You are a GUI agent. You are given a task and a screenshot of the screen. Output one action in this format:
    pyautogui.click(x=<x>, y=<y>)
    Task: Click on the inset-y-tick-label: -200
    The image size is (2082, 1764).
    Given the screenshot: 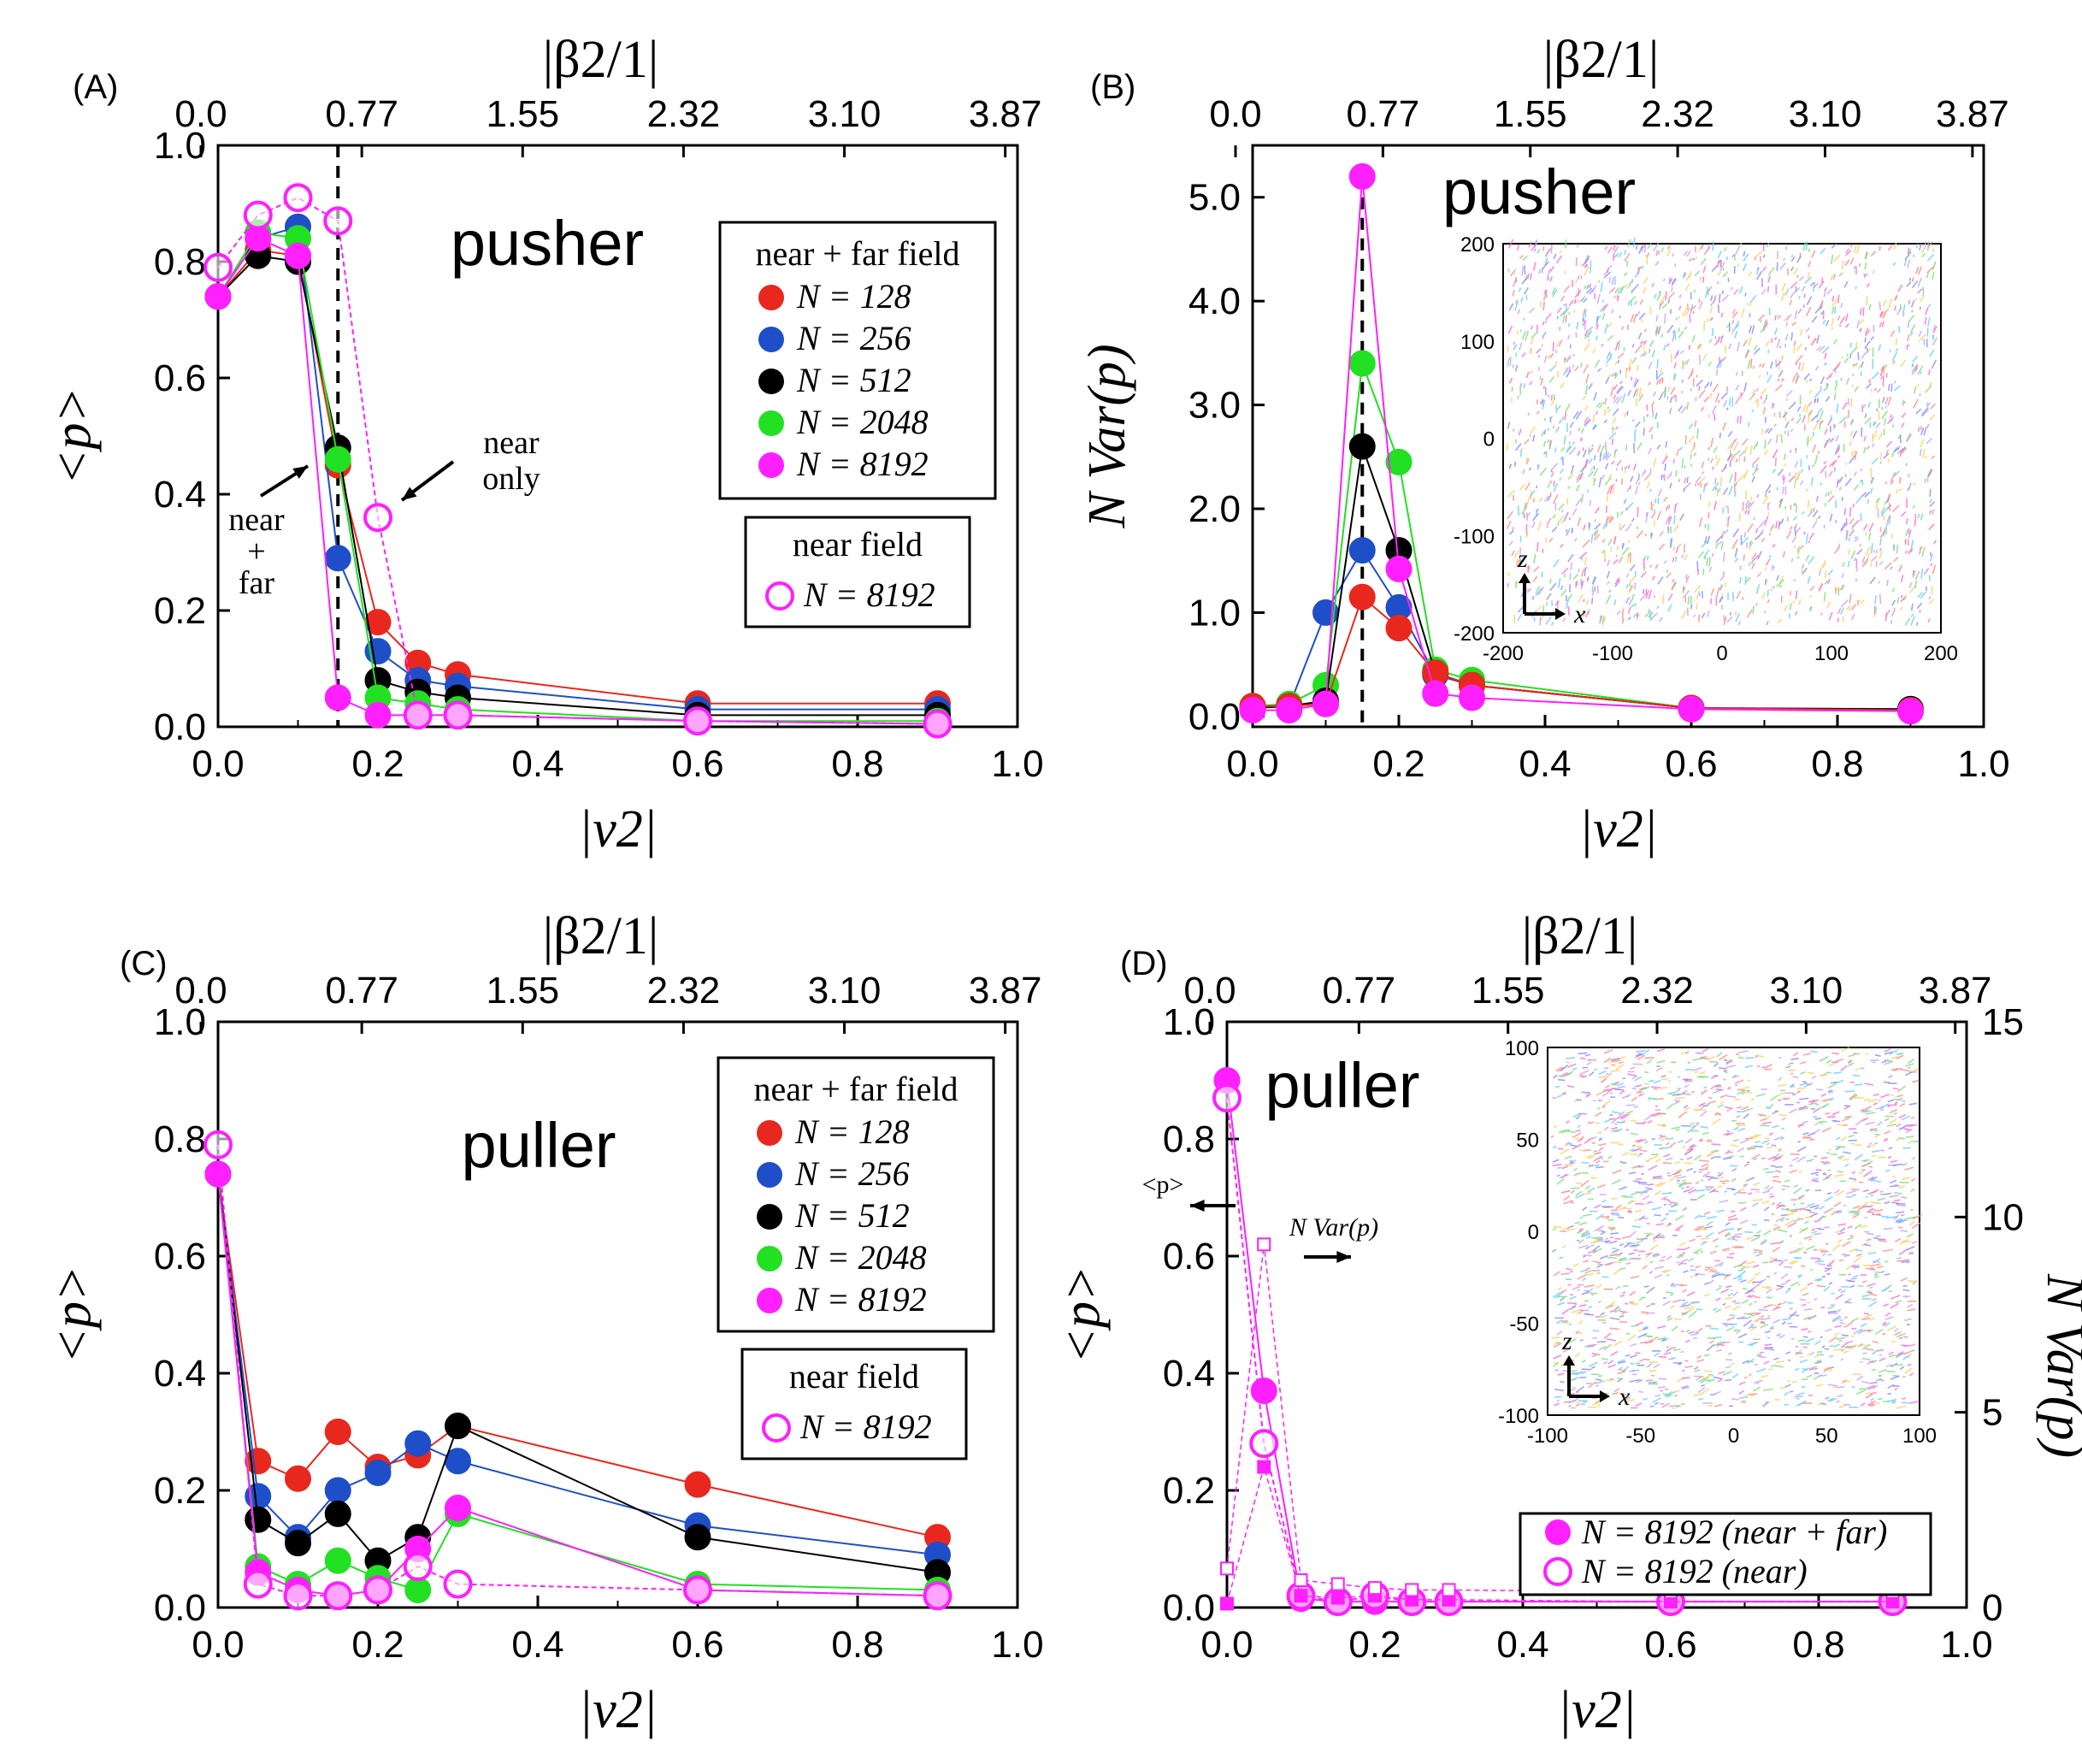 What is the action you would take?
    pyautogui.click(x=1474, y=634)
    